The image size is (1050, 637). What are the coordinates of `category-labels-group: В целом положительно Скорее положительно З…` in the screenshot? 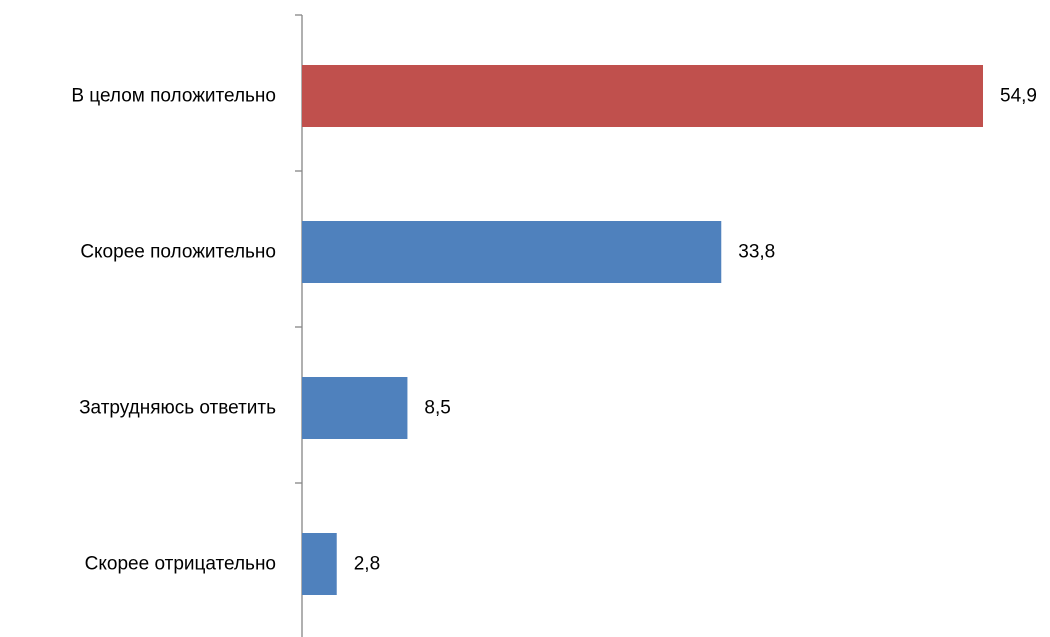 It's located at (173, 330).